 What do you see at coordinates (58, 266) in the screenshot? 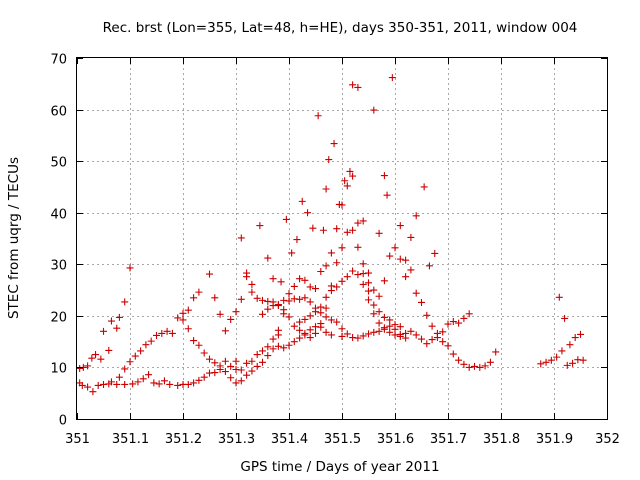
I see `y-tick-label: 30` at bounding box center [58, 266].